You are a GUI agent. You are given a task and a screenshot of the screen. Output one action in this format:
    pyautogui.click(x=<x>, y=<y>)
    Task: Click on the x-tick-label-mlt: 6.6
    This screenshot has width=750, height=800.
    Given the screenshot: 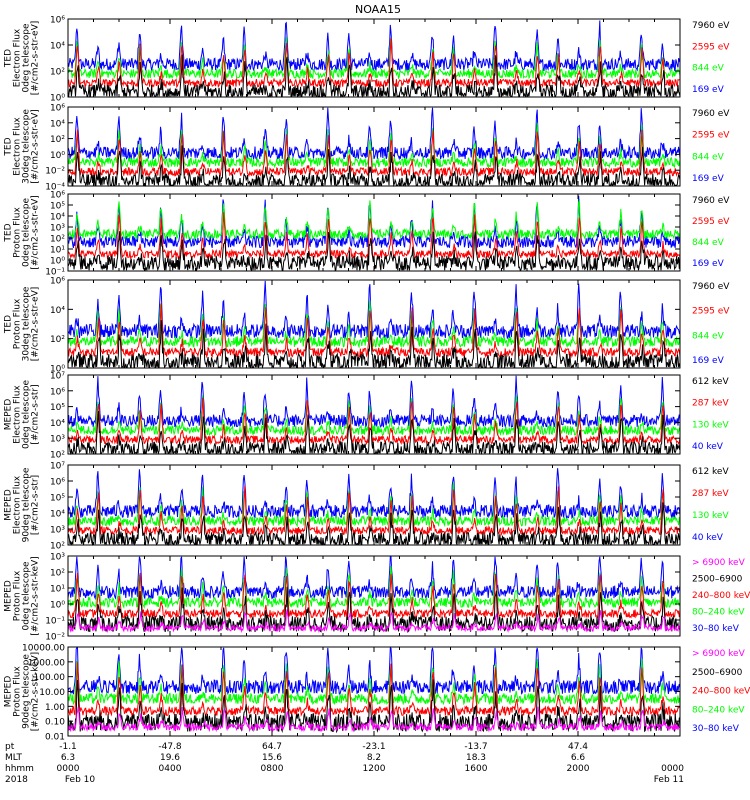 What is the action you would take?
    pyautogui.click(x=578, y=758)
    